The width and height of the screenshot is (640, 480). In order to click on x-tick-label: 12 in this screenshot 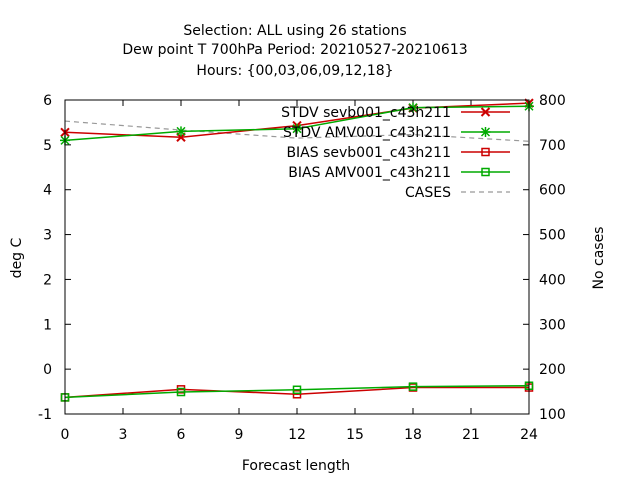, I will do `click(297, 435)`.